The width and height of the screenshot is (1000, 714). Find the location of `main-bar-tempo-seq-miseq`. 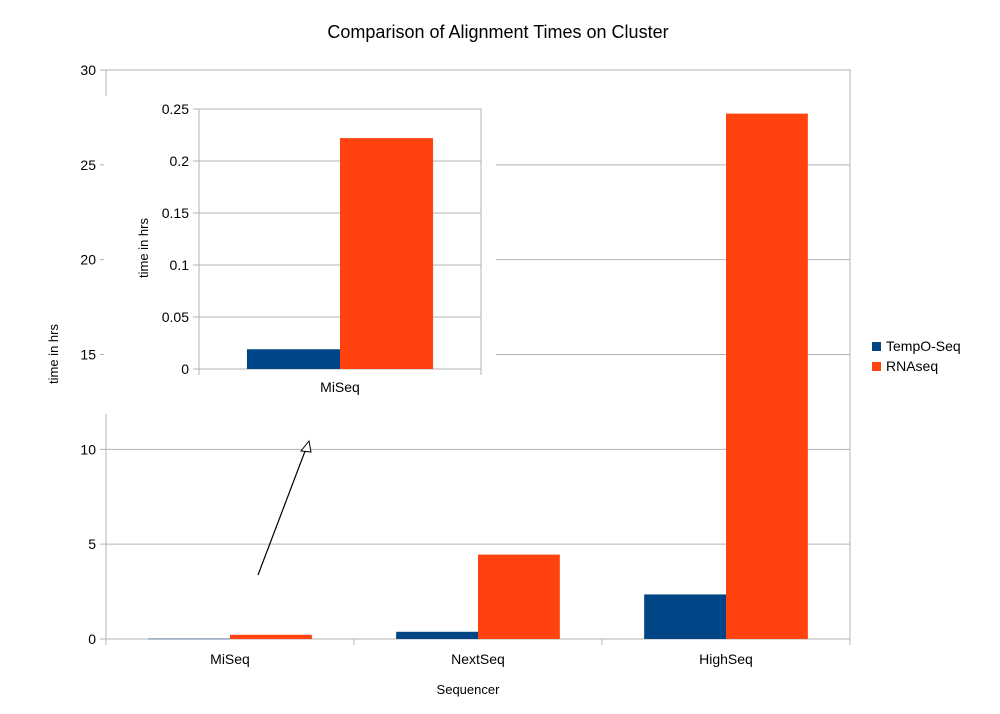

main-bar-tempo-seq-miseq is located at coordinates (189, 639).